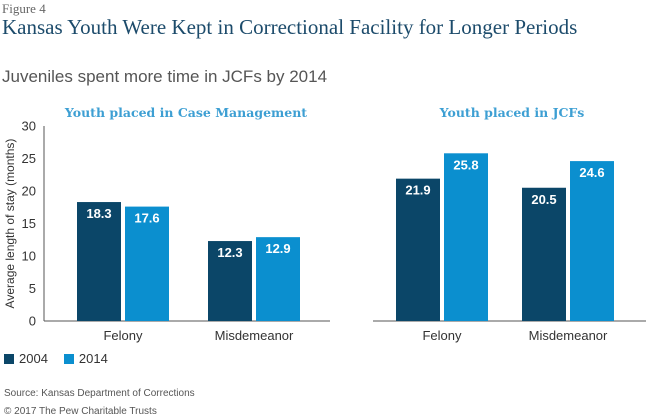 The width and height of the screenshot is (650, 420). I want to click on copyright-note: © 2017 The Pew Charitable Trusts, so click(80, 411).